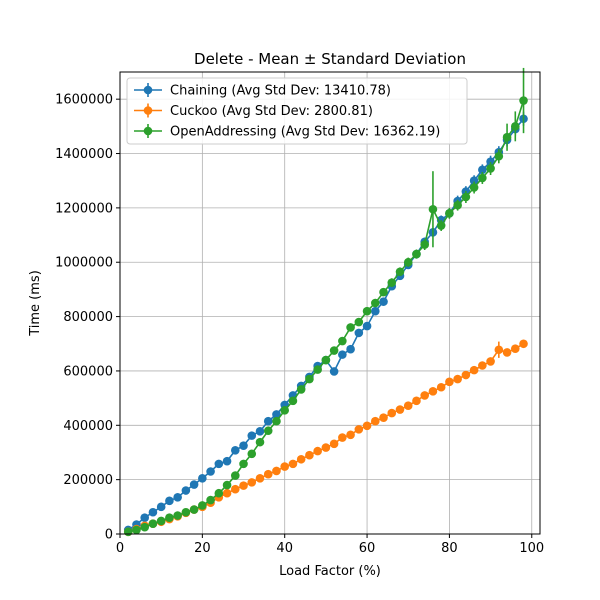 The height and width of the screenshot is (600, 600). I want to click on y-tick-label: 0, so click(109, 535).